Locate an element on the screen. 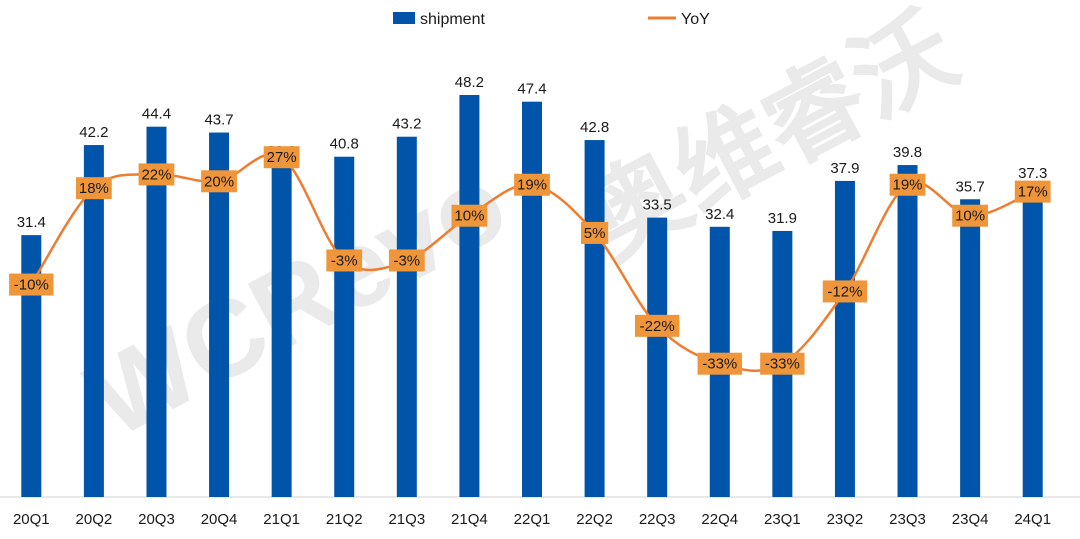 The width and height of the screenshot is (1080, 539). yoy-label-21Q4: 10% is located at coordinates (469, 216).